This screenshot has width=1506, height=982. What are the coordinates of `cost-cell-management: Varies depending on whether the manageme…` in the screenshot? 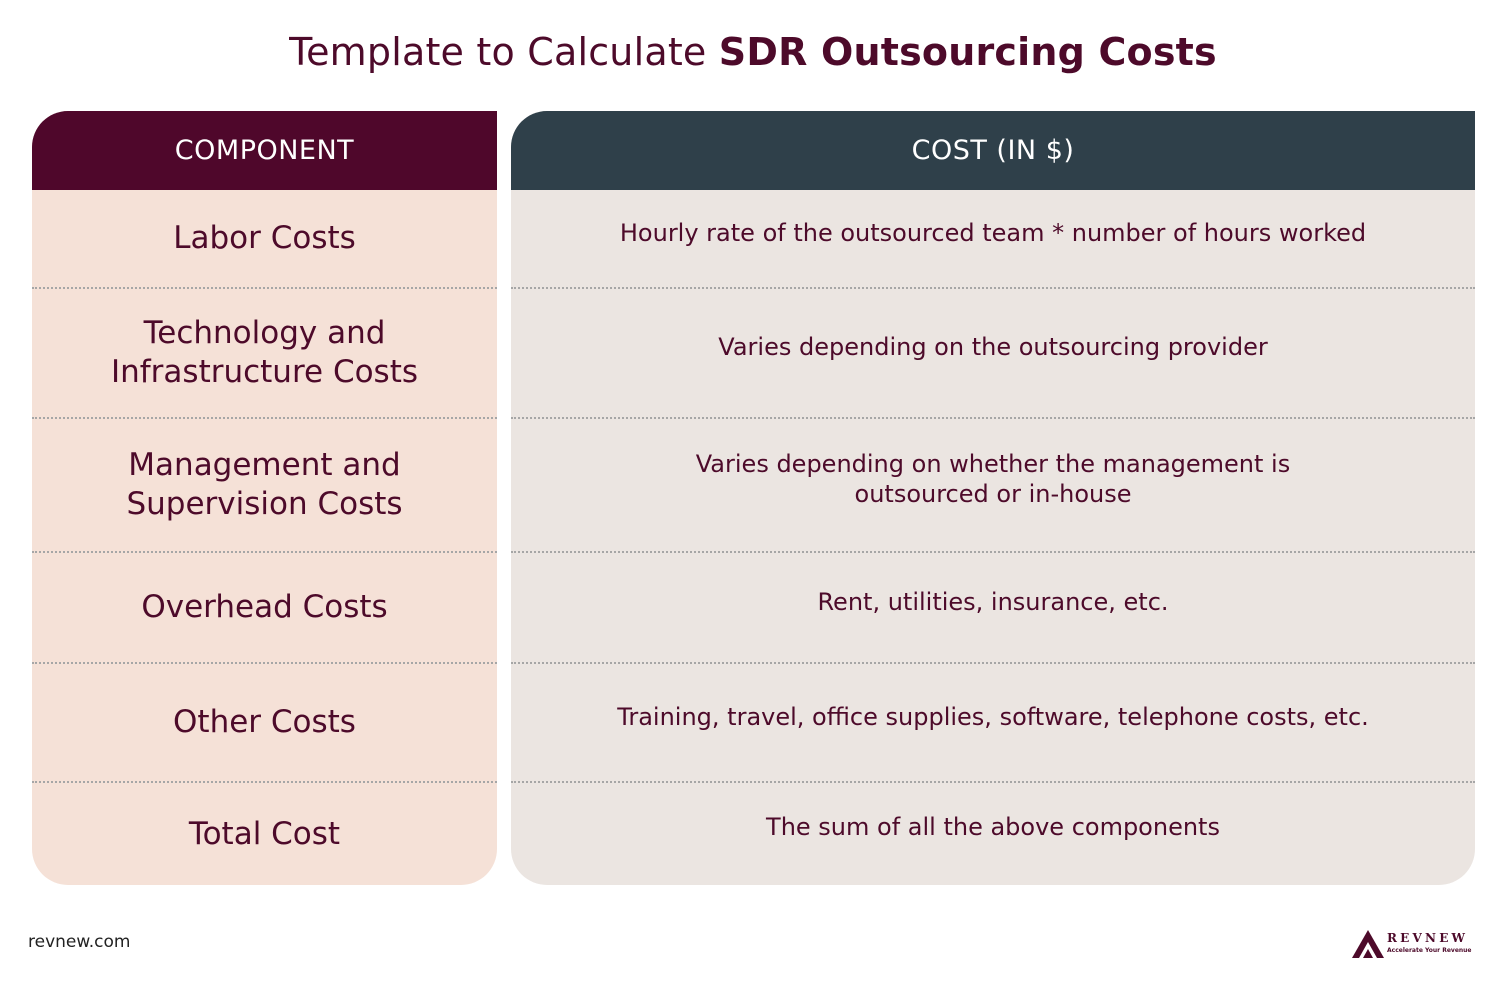 It's located at (993, 486).